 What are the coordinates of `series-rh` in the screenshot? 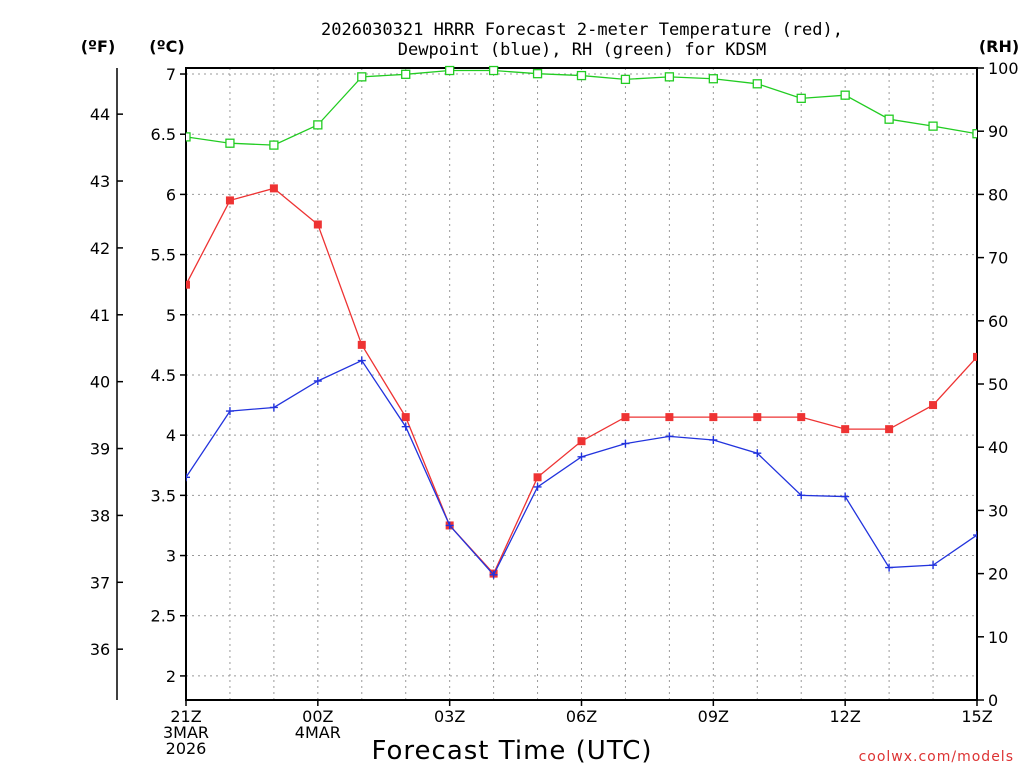 It's located at (581, 107).